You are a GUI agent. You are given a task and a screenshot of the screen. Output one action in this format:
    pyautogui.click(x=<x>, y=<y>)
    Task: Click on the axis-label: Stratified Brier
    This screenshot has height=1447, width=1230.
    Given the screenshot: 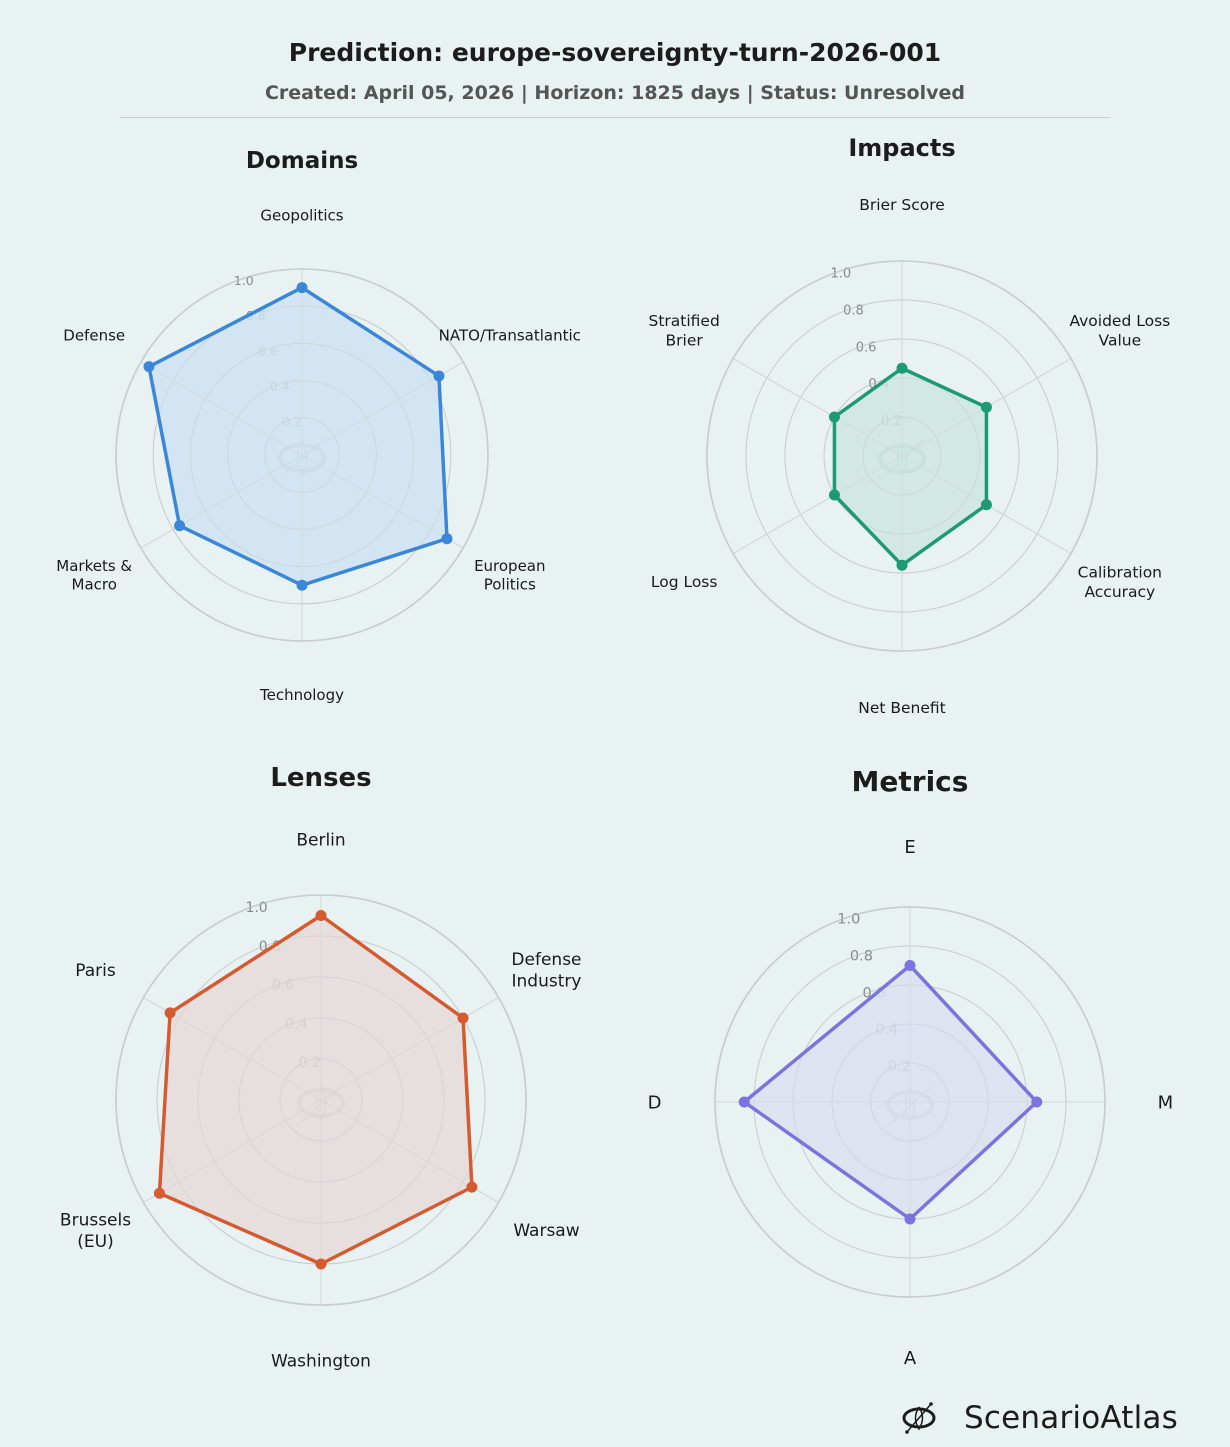 What is the action you would take?
    pyautogui.click(x=683, y=330)
    